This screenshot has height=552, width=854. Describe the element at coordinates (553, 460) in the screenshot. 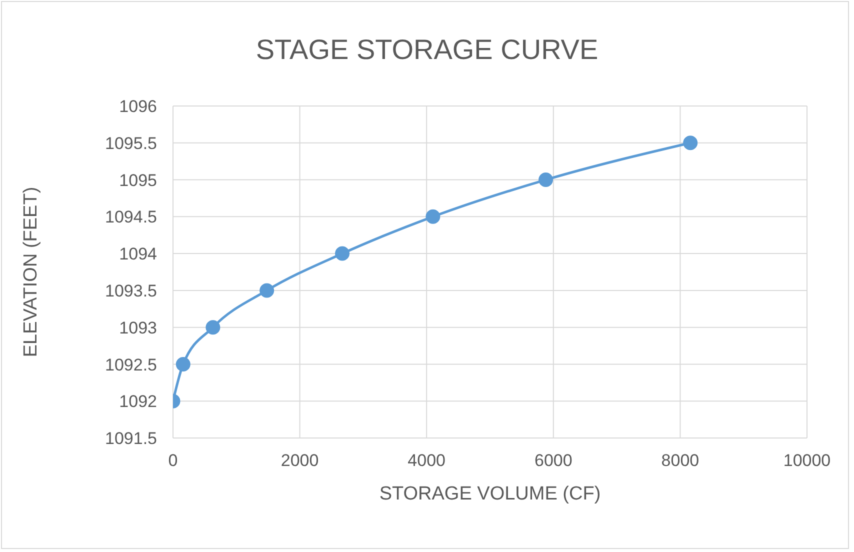

I see `x-tick-label: 6000` at that location.